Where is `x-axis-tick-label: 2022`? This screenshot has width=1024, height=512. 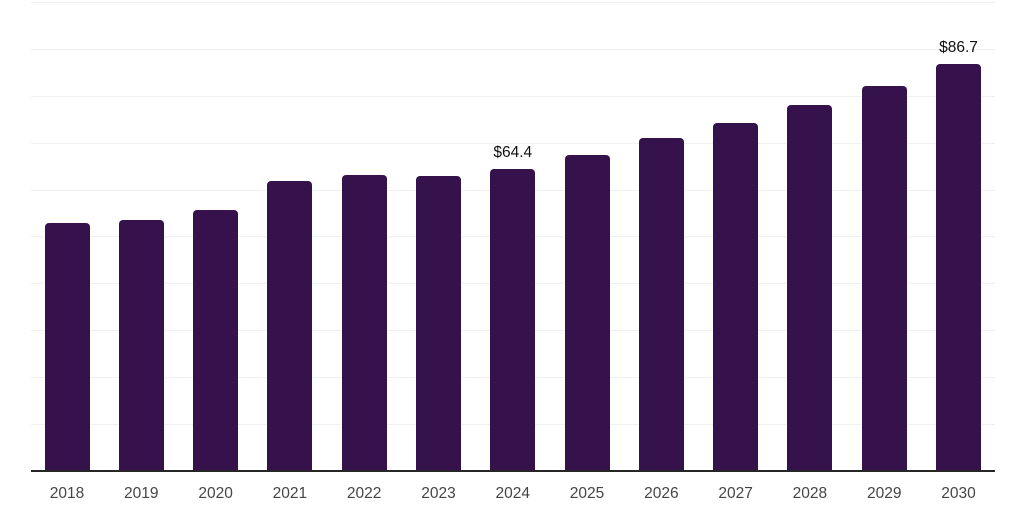 x-axis-tick-label: 2022 is located at coordinates (364, 493).